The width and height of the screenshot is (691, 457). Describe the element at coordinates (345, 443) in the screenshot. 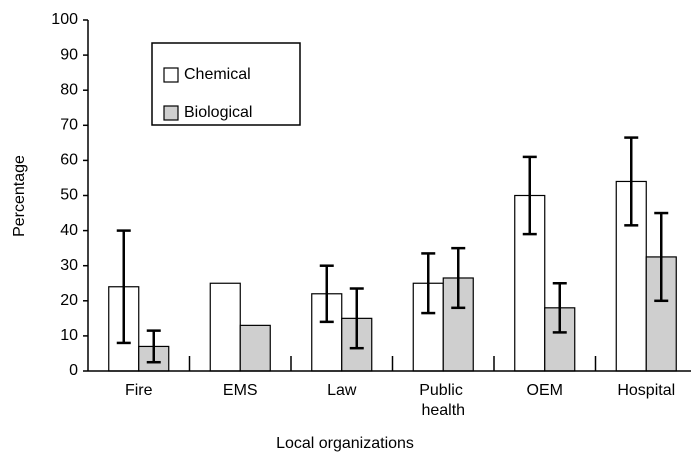

I see `x-axis-label: Local organizations` at that location.